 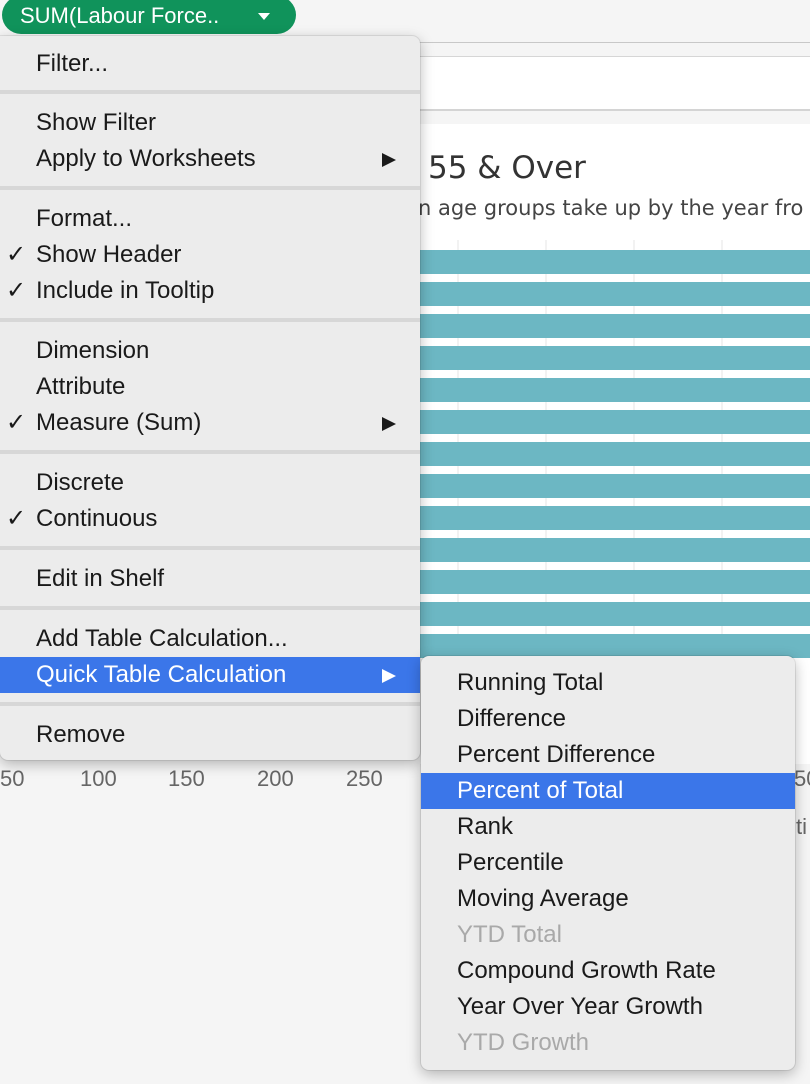 I want to click on submenu-item-ytd-growth: YTD Growth, so click(x=608, y=1043).